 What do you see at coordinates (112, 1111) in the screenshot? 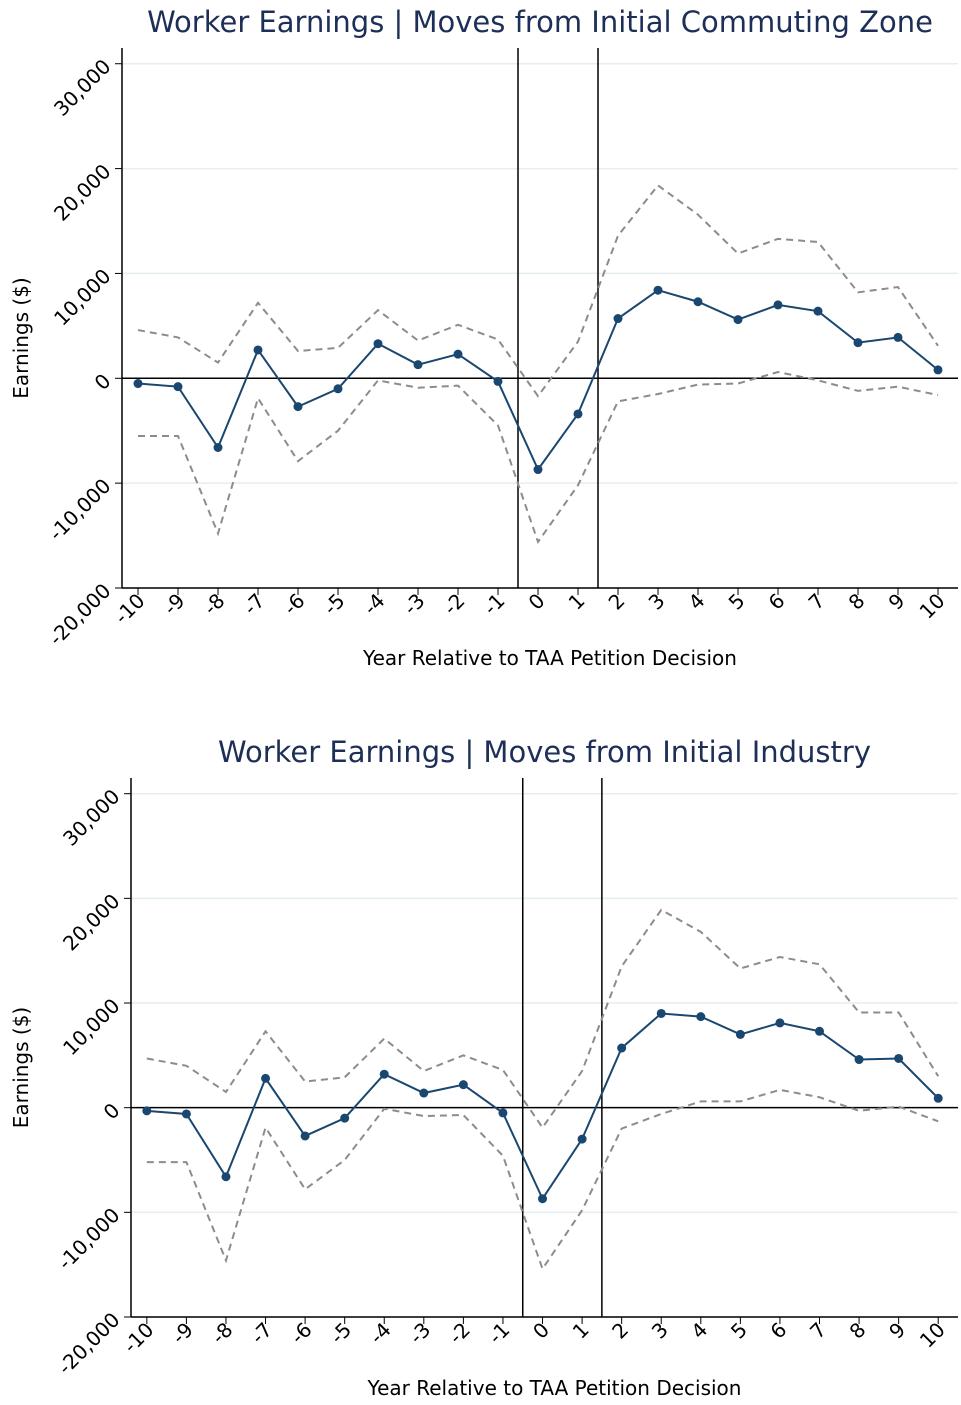
I see `y-tick-label: 0` at bounding box center [112, 1111].